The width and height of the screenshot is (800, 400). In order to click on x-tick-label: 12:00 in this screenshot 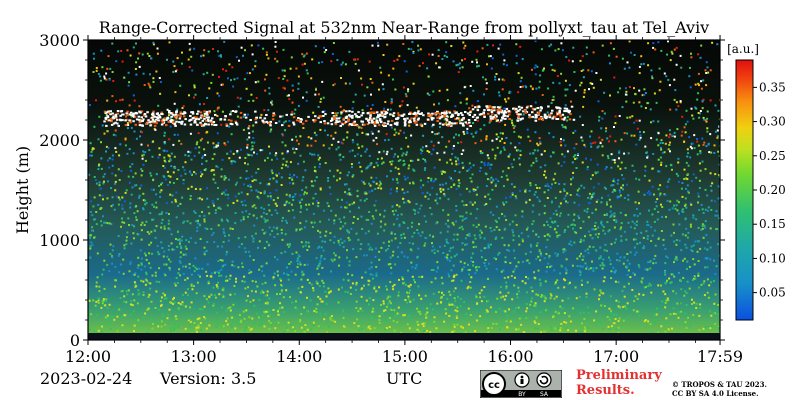, I will do `click(88, 356)`.